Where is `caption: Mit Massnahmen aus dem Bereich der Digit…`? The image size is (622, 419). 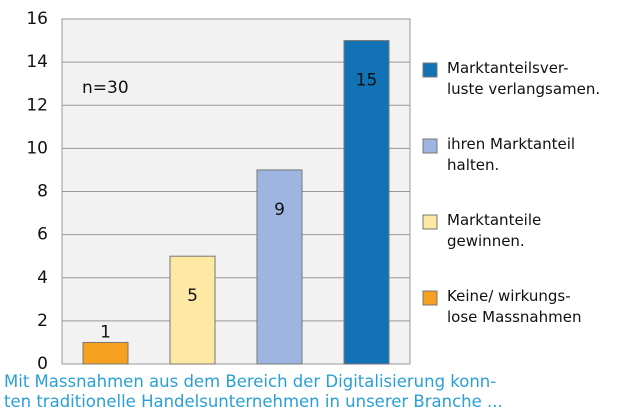 caption: Mit Massnahmen aus dem Bereich der Digit… is located at coordinates (253, 391).